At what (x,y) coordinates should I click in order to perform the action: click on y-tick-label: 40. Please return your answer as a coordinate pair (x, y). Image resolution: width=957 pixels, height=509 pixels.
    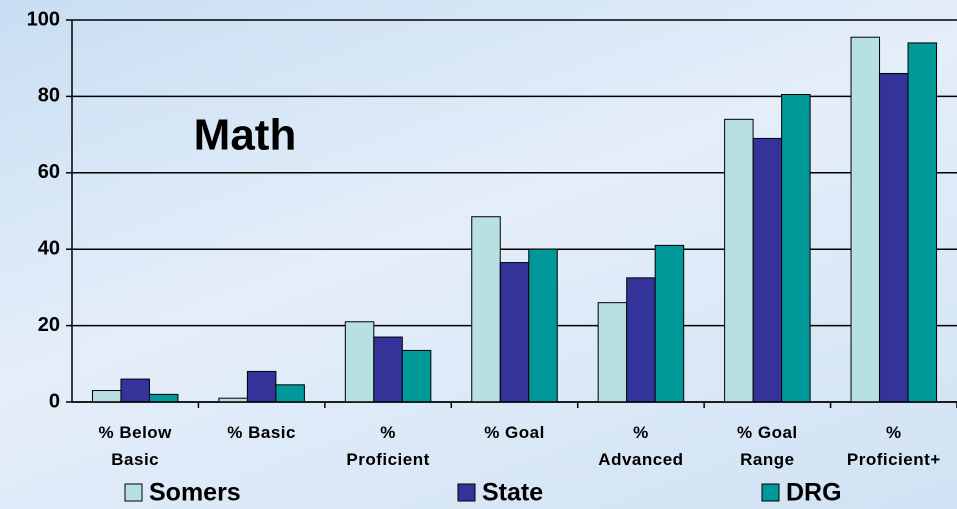
    Looking at the image, I should click on (49, 248).